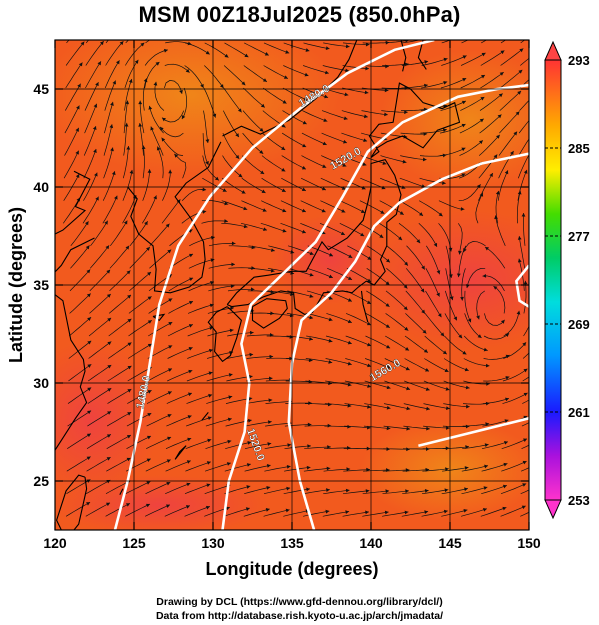 This screenshot has width=599, height=625. I want to click on warm-region-east, so click(444, 280).